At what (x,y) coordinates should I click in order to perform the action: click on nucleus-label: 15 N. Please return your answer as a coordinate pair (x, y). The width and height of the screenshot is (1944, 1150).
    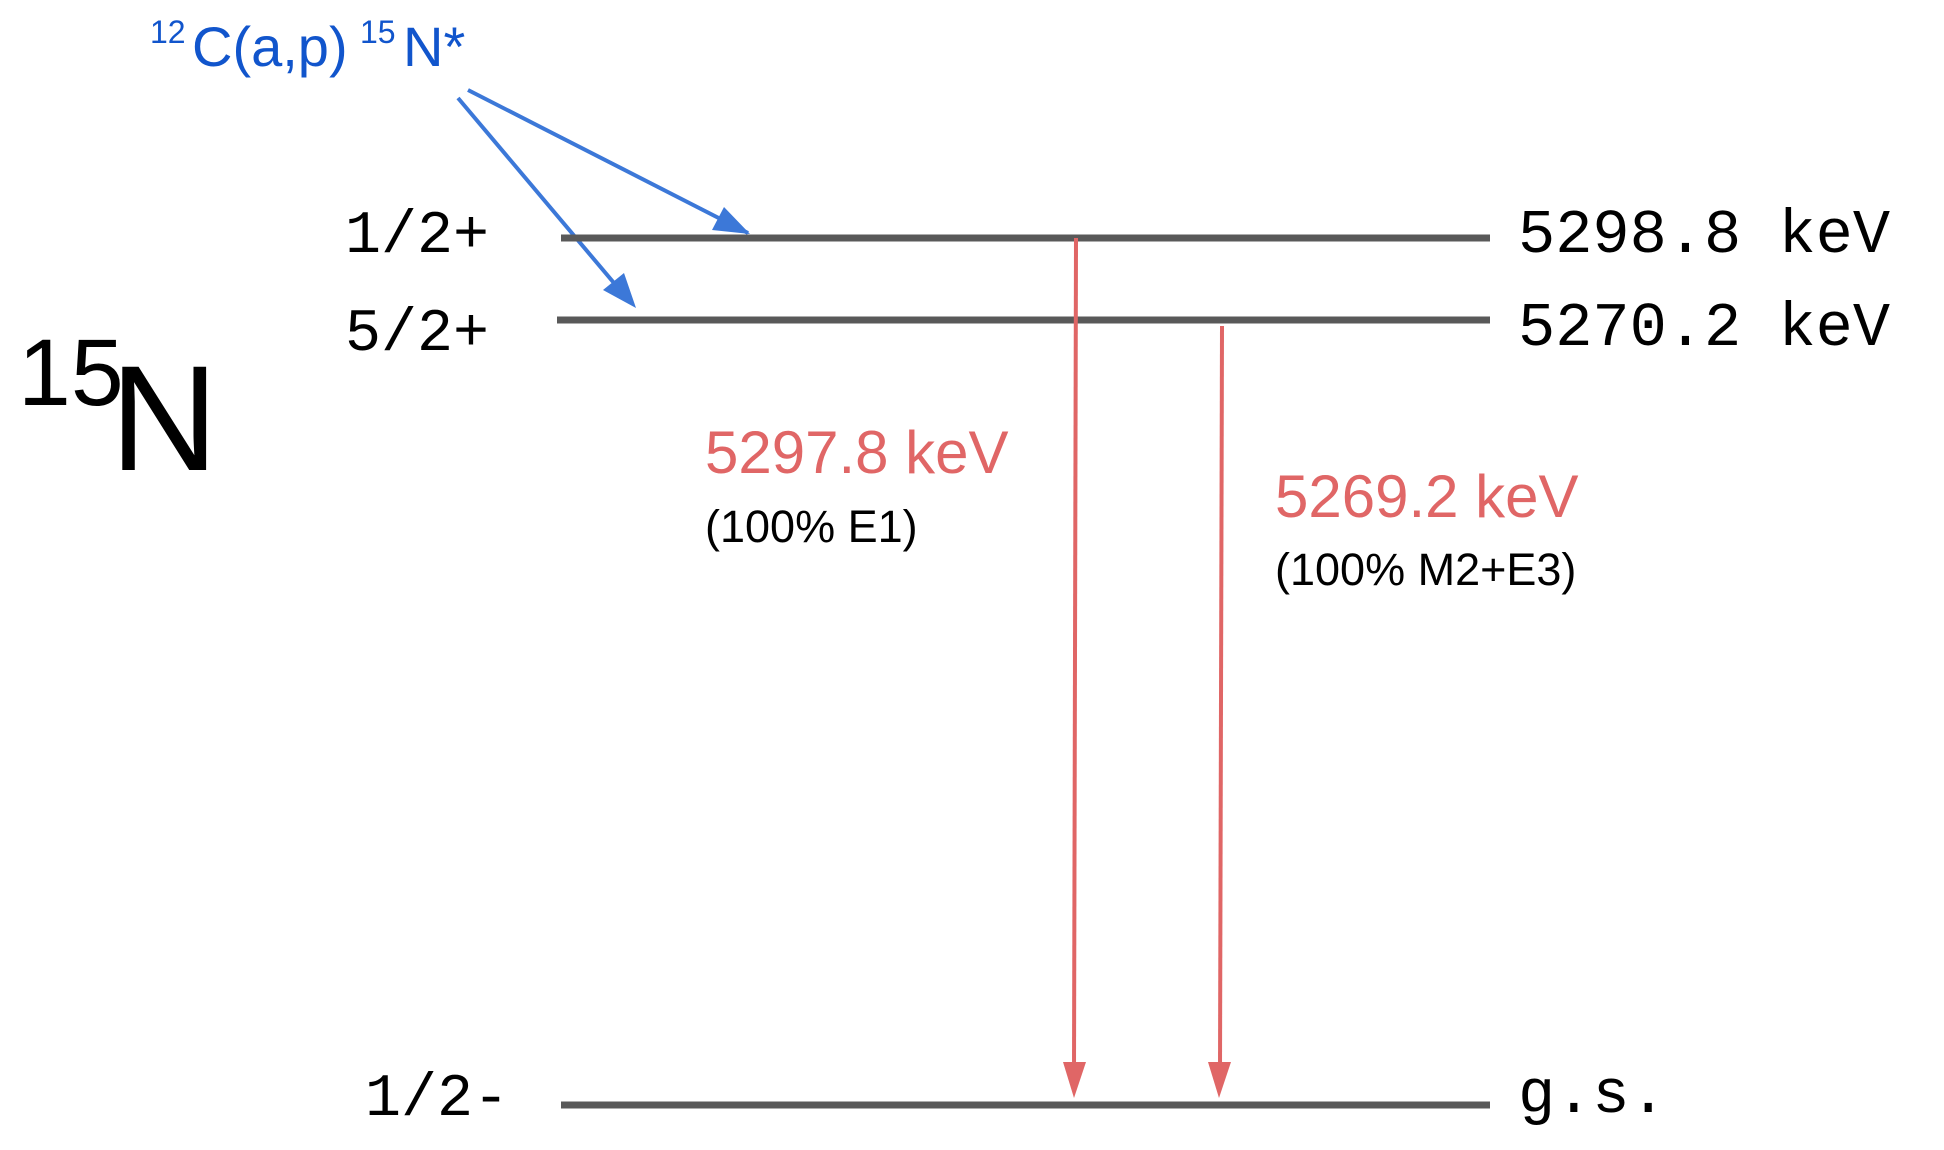
    Looking at the image, I should click on (118, 411).